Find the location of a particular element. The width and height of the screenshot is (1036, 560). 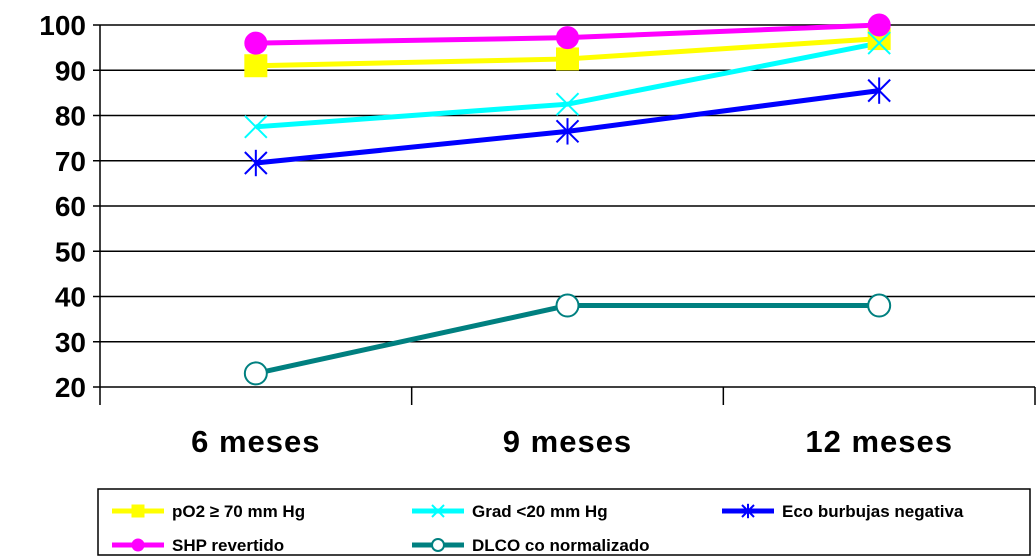

y-tick-label: 90 is located at coordinates (70, 70).